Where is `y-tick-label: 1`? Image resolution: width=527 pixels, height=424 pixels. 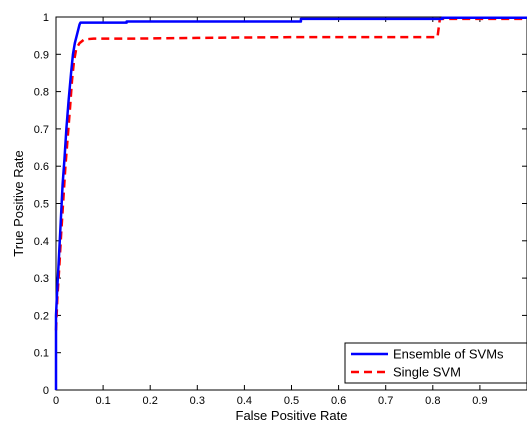
y-tick-label: 1 is located at coordinates (46, 18).